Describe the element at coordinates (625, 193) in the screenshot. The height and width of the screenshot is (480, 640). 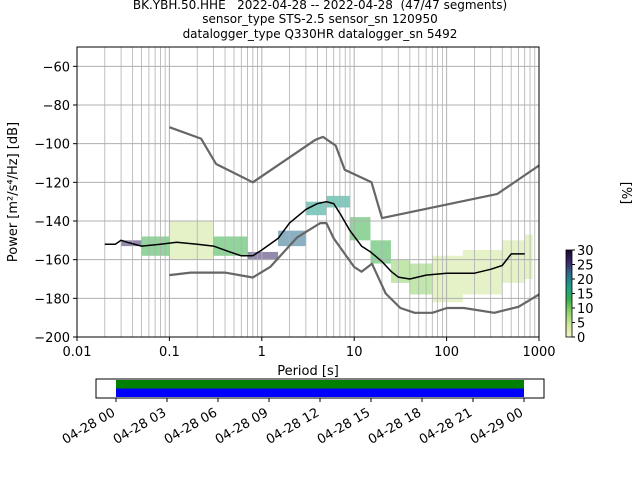
I see `colorbar-label: [%]` at that location.